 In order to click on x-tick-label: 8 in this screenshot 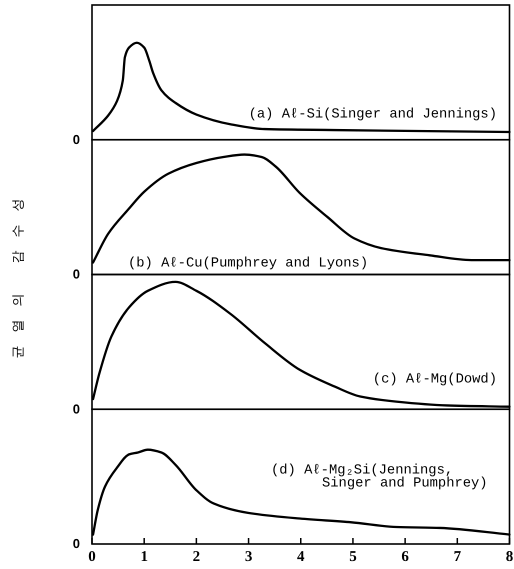, I will do `click(510, 557)`.